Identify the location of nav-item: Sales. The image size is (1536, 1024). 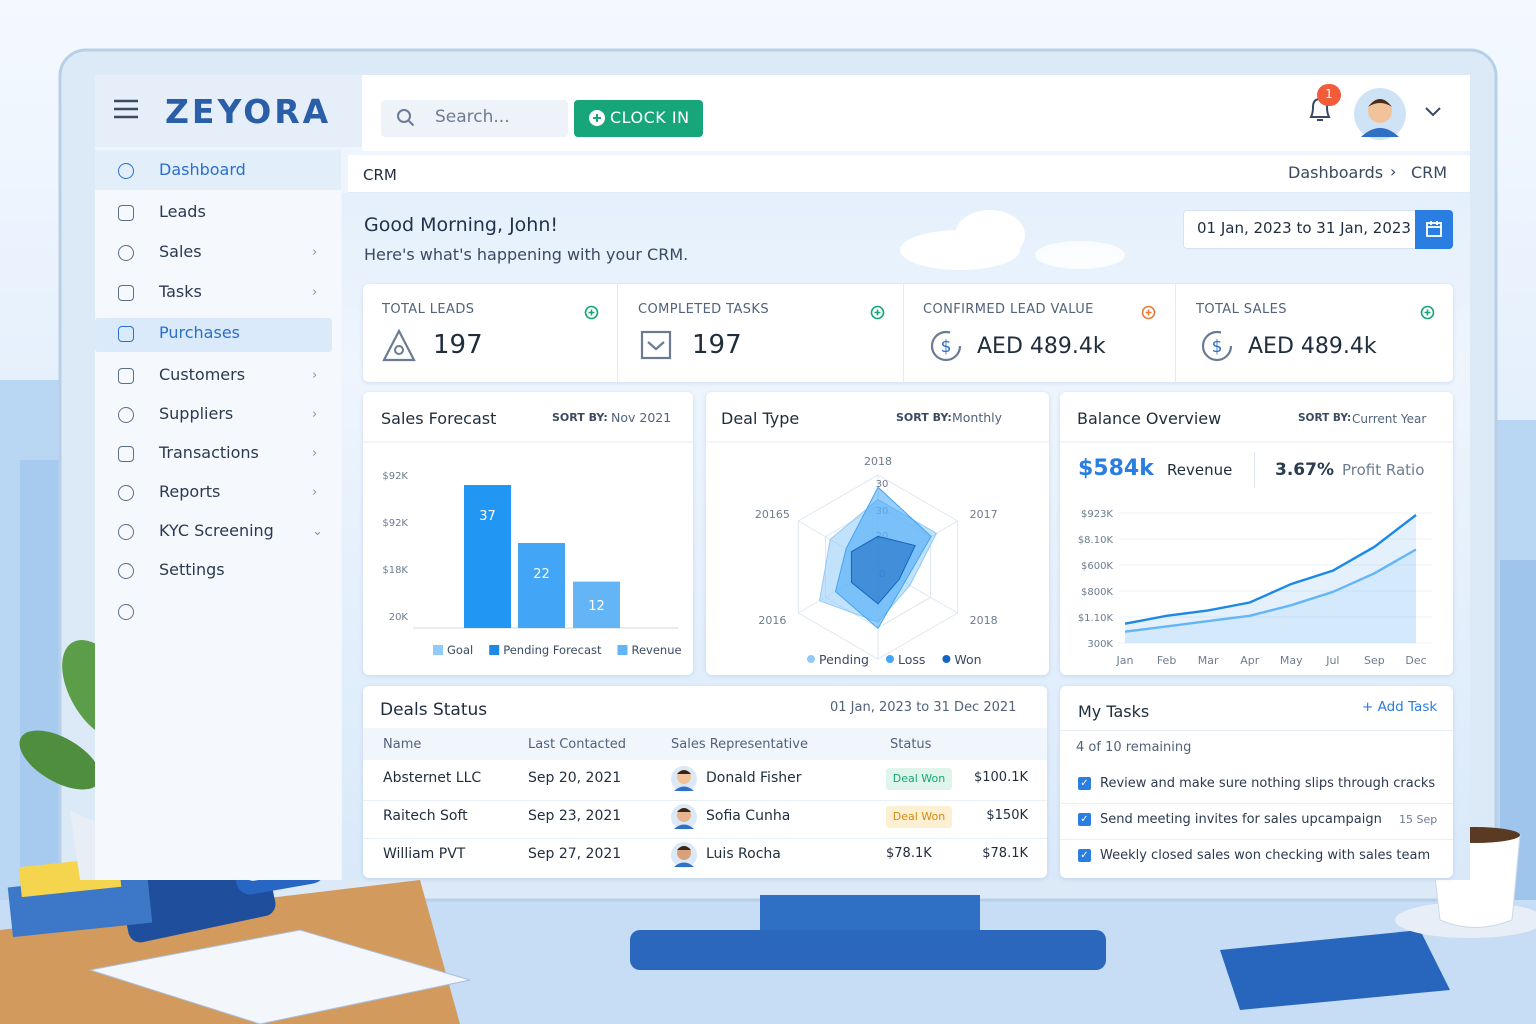
(180, 251).